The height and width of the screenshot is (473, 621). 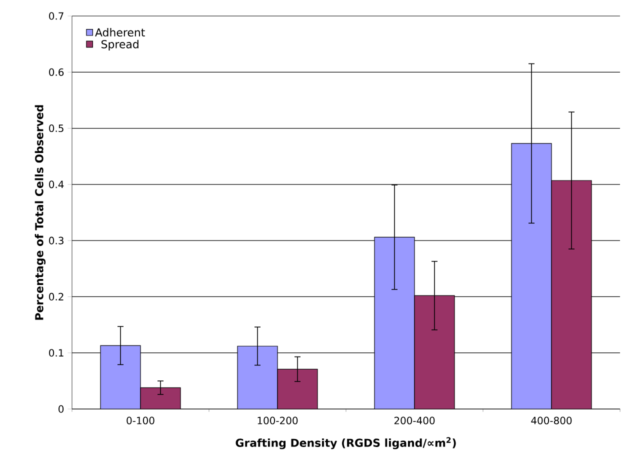 What do you see at coordinates (120, 45) in the screenshot?
I see `legend-label: Spread` at bounding box center [120, 45].